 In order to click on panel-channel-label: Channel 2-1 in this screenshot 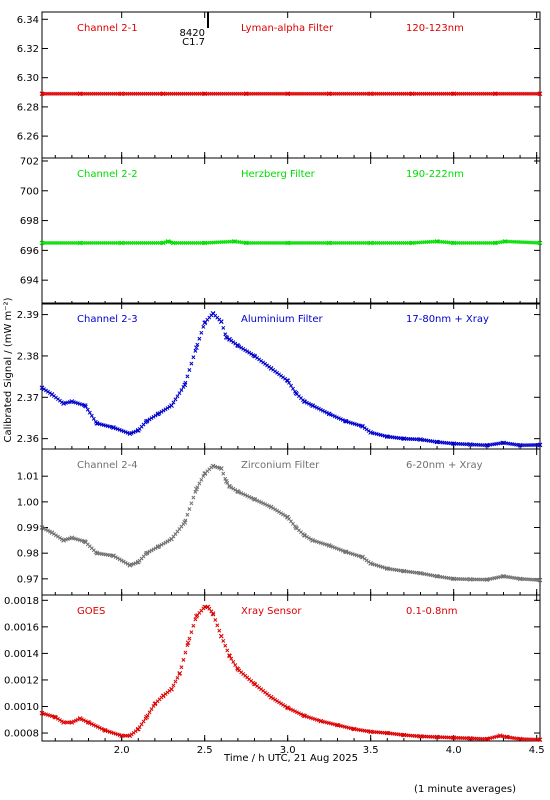, I will do `click(107, 28)`.